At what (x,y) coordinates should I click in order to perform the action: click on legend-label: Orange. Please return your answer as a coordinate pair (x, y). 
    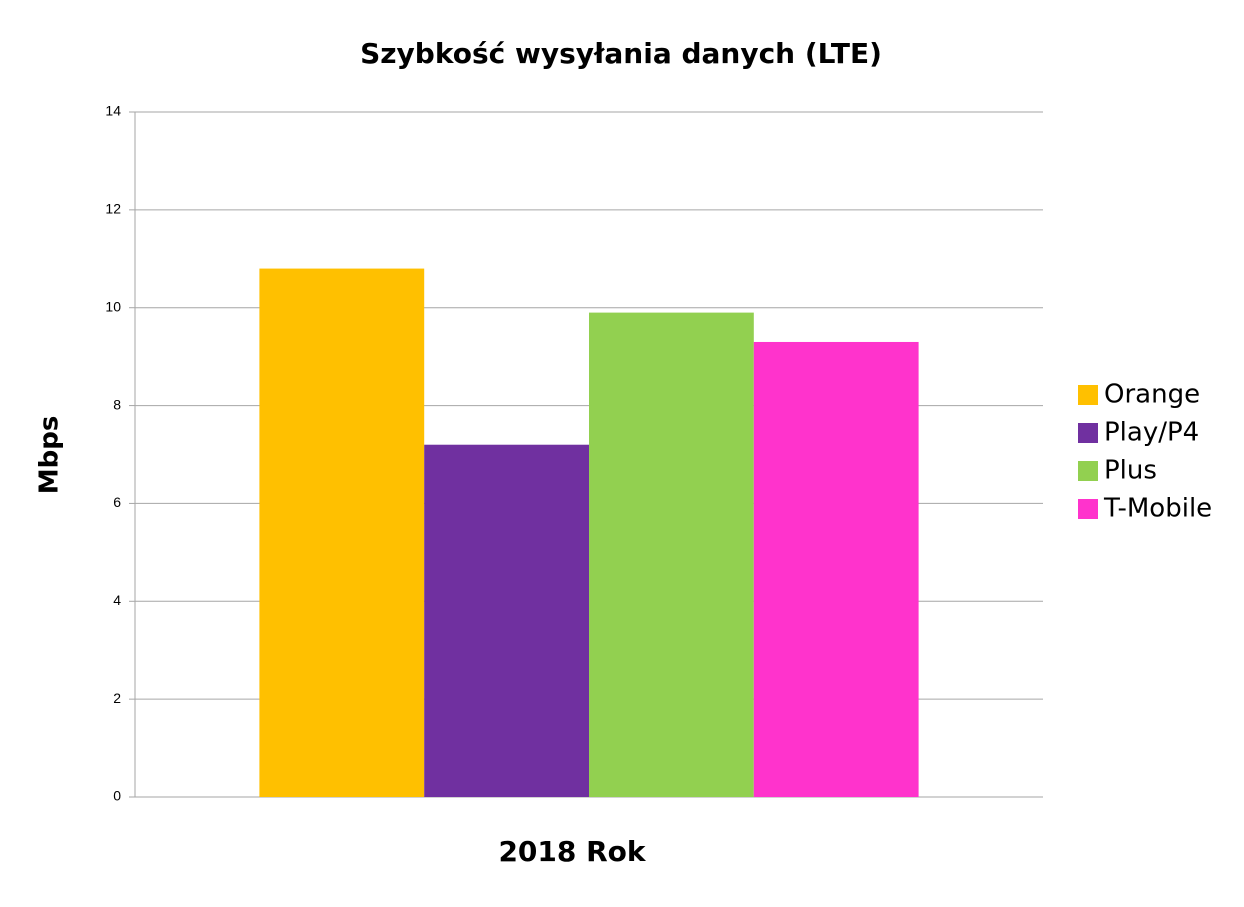
    Looking at the image, I should click on (1152, 395).